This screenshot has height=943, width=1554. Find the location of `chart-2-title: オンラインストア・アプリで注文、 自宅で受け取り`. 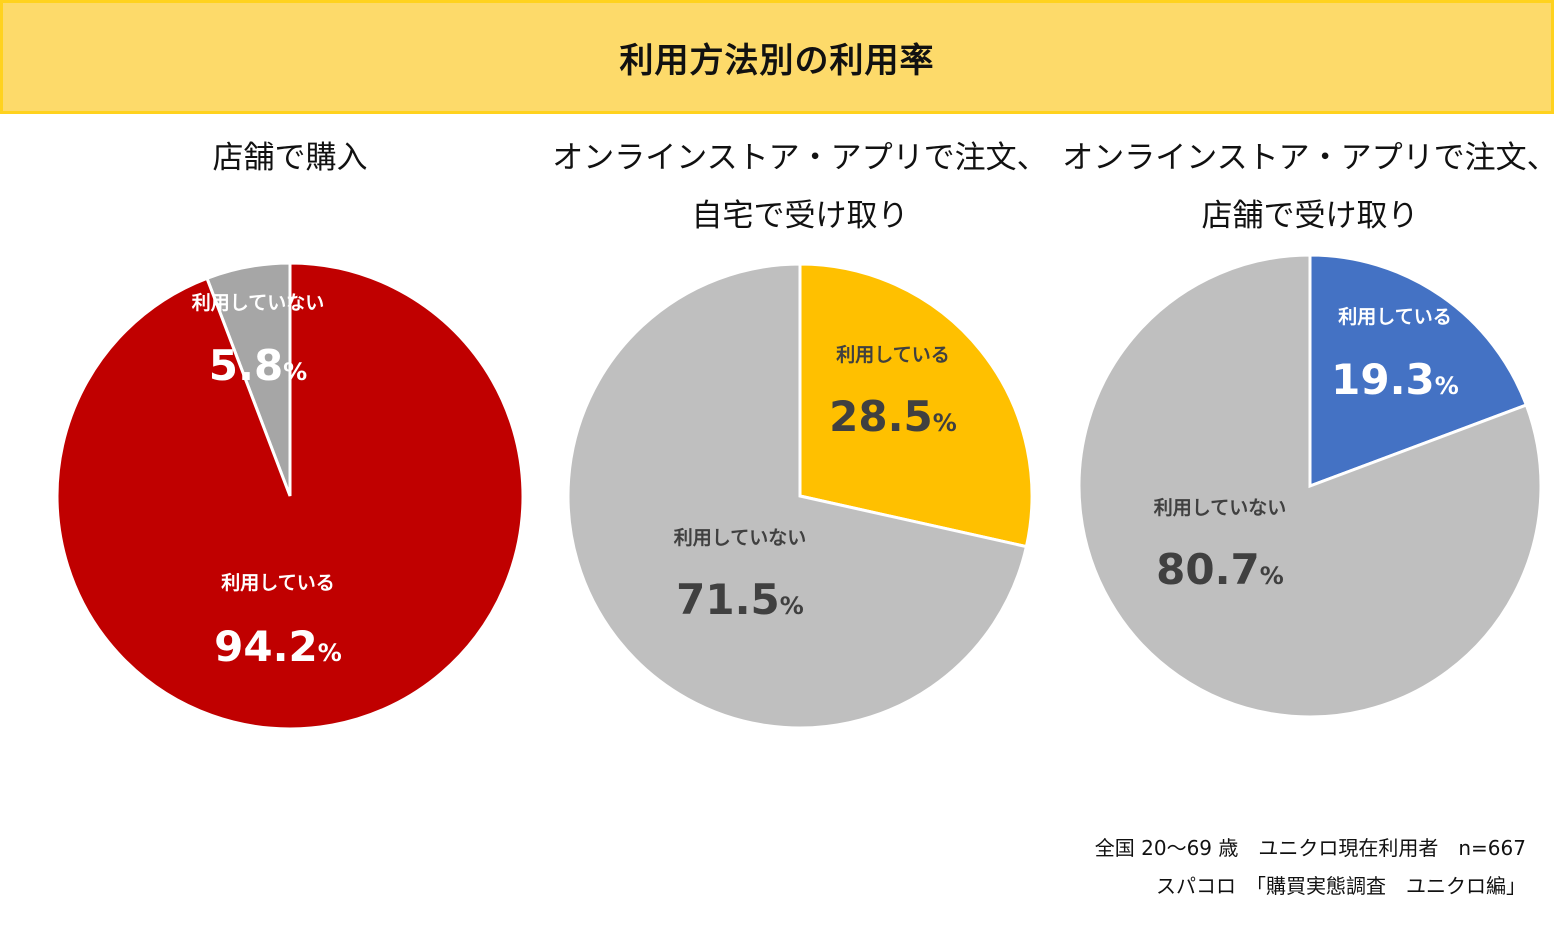

chart-2-title: オンラインストア・アプリで注文、 自宅で受け取り is located at coordinates (800, 187).